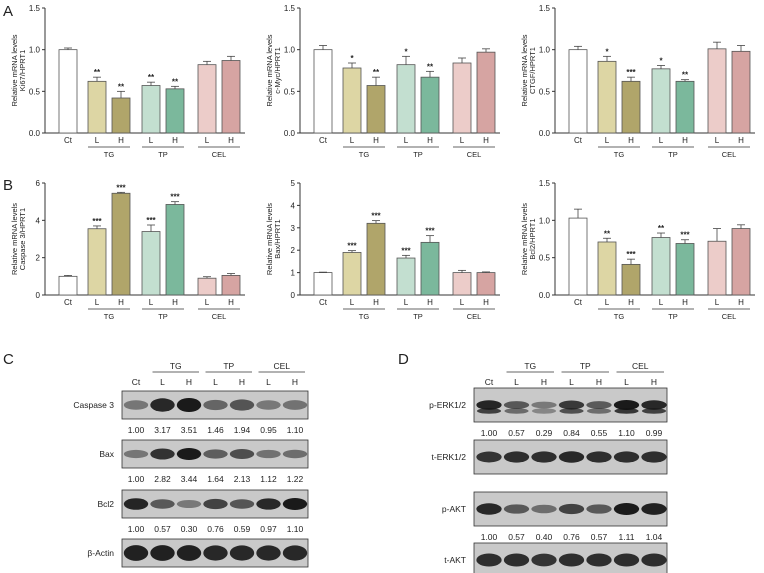 This screenshot has width=764, height=573. Describe the element at coordinates (35, 133) in the screenshot. I see `y-tick-label: 0.0` at that location.